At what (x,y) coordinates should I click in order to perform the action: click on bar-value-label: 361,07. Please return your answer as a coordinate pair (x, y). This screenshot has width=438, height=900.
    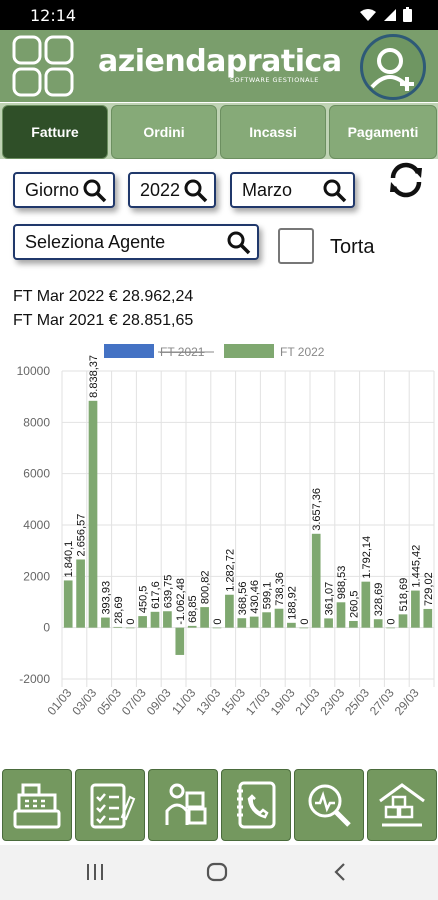
    Looking at the image, I should click on (330, 599).